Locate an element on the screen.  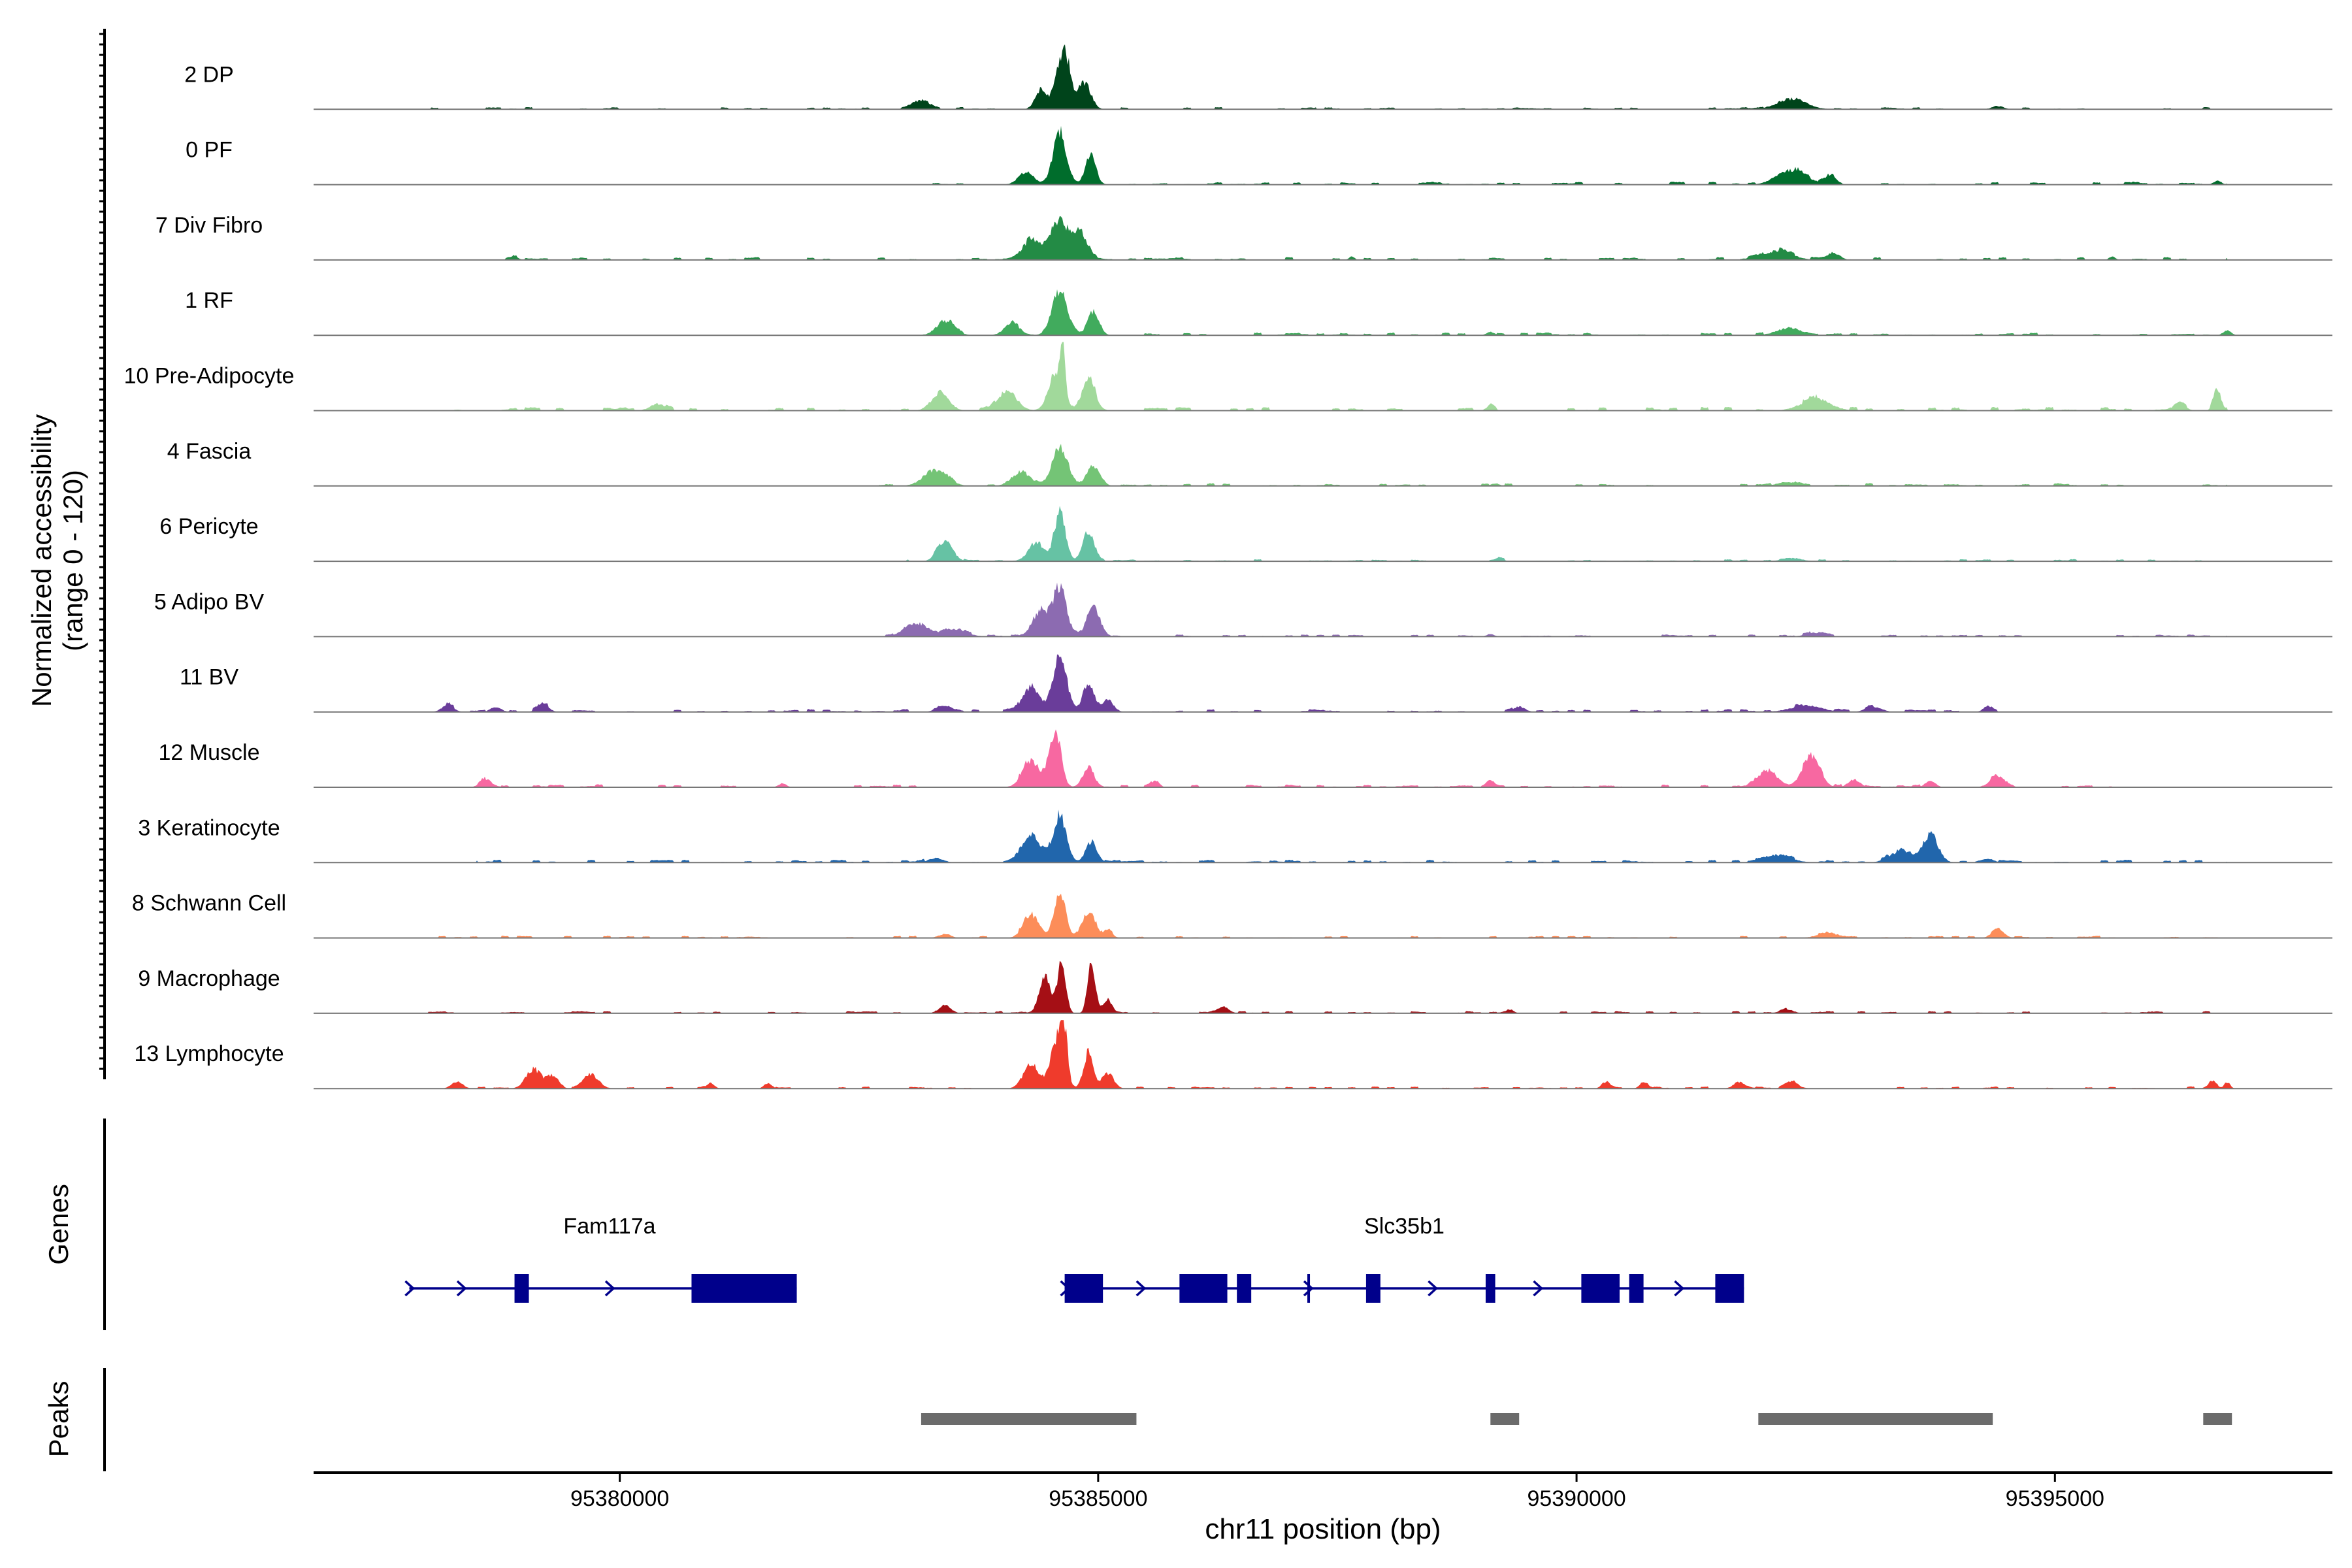
x-axis-label: chr11 position (bp) is located at coordinates (1323, 1529).